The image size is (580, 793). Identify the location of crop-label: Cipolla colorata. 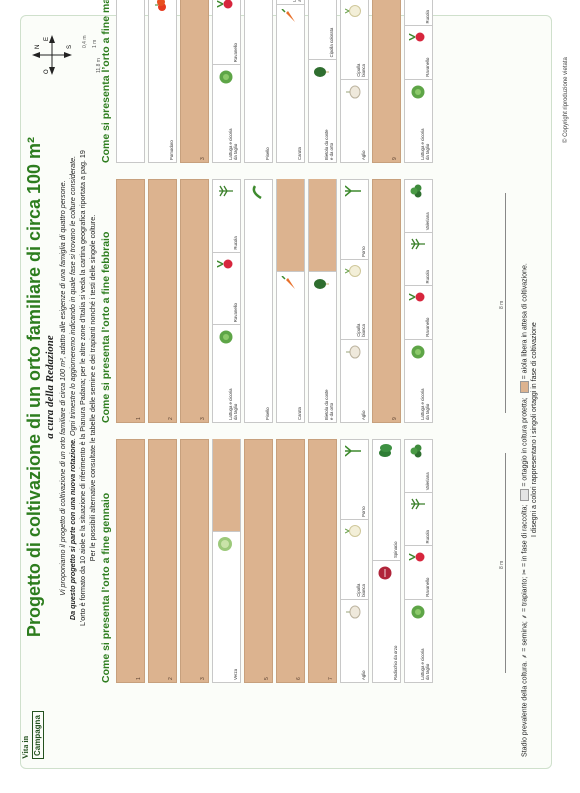
(331, 42).